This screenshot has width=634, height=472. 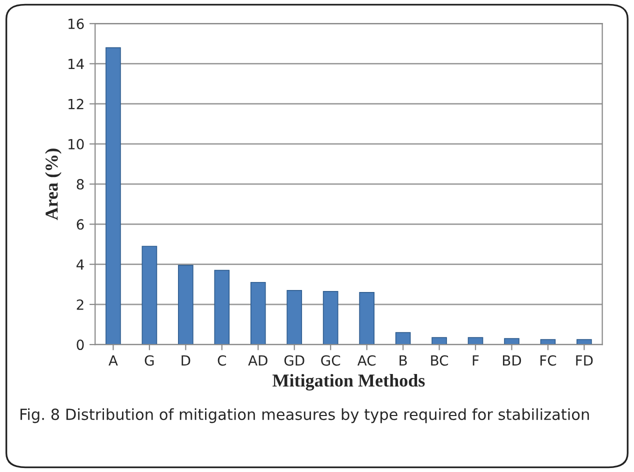 What do you see at coordinates (186, 360) in the screenshot?
I see `x-tick-label: D` at bounding box center [186, 360].